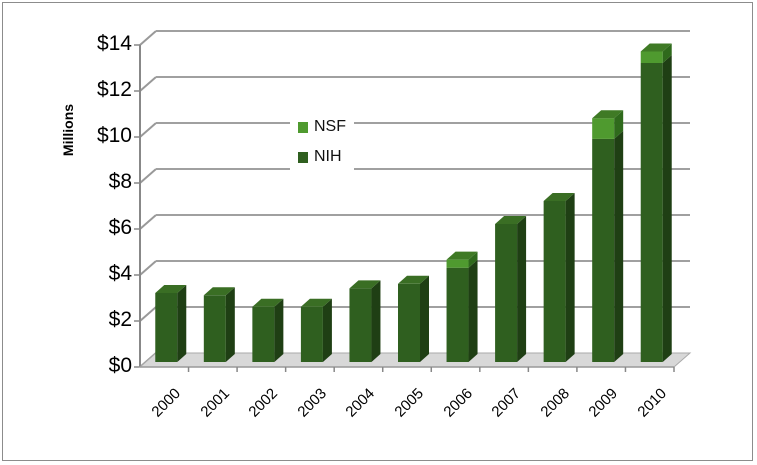 Image resolution: width=757 pixels, height=465 pixels. Describe the element at coordinates (330, 126) in the screenshot. I see `legend-label-nsf: NSF` at that location.